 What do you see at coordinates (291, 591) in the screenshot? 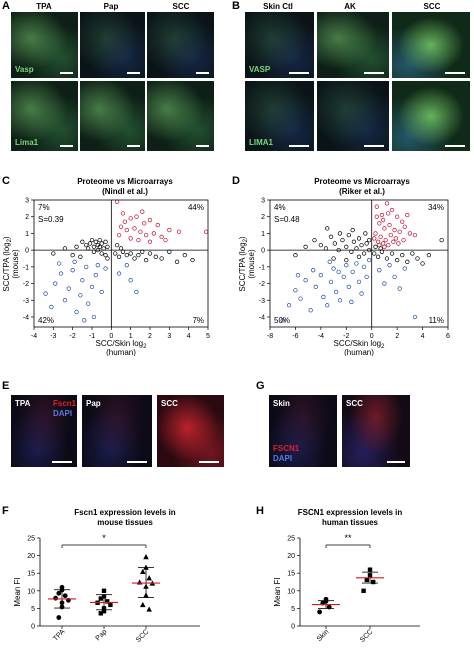
I see `y-tick-label: 10` at bounding box center [291, 591].